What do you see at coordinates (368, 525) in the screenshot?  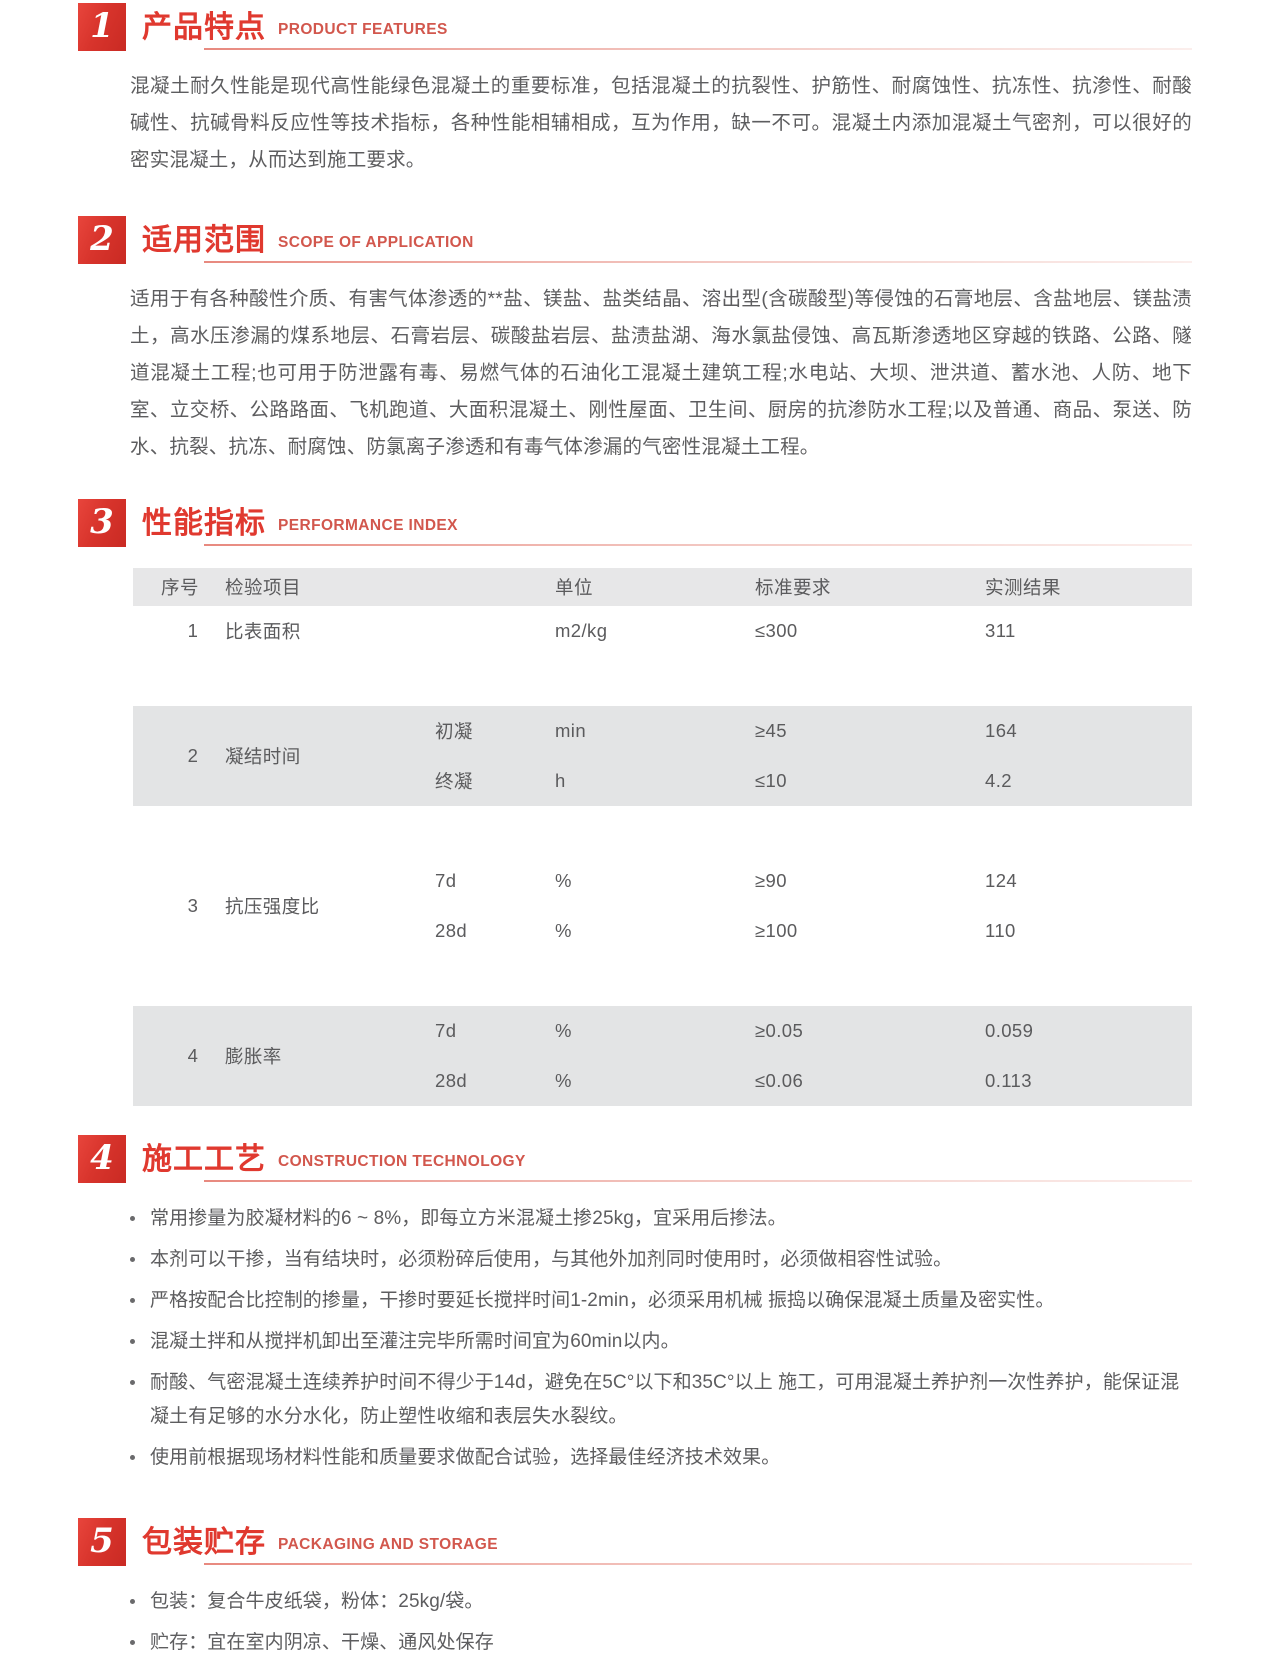 I see `section-title-en: PERFORMANCE INDEX` at bounding box center [368, 525].